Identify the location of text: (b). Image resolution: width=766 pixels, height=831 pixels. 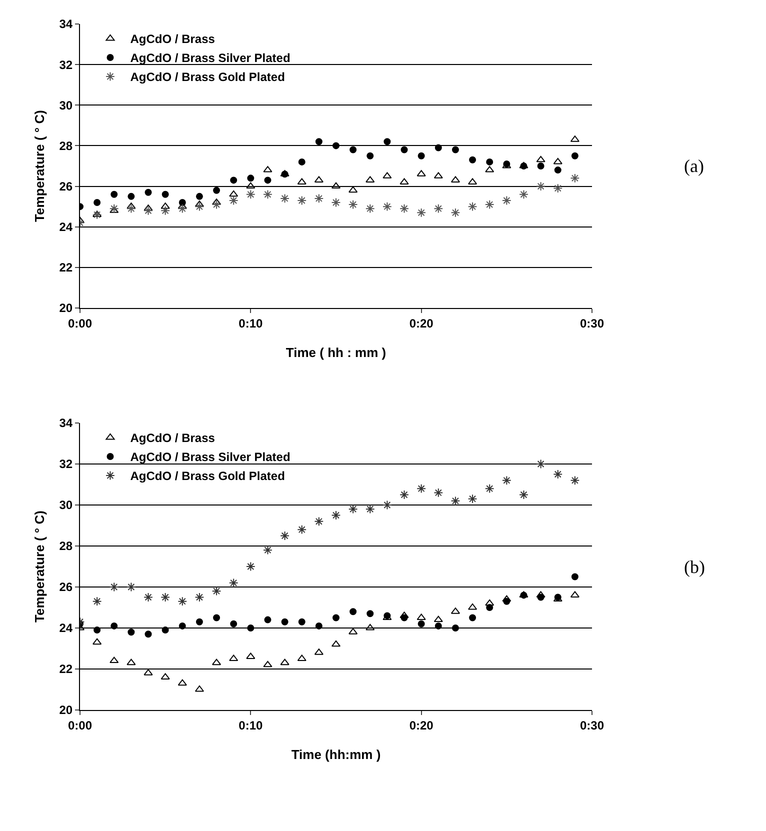
(694, 567).